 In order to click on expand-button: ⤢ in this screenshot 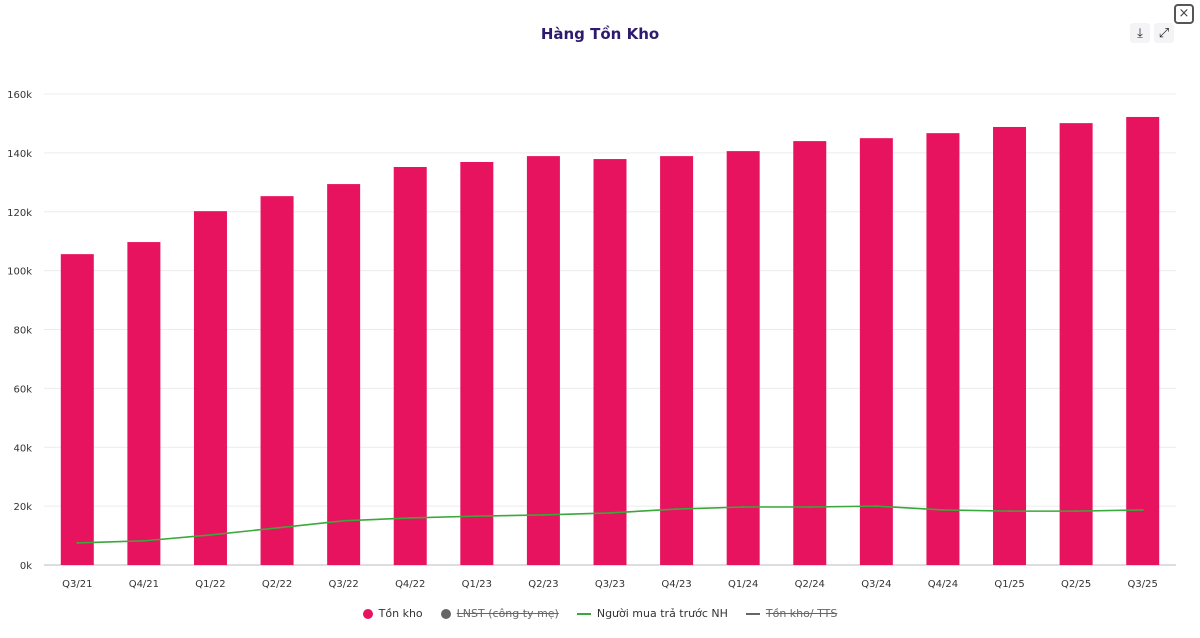, I will do `click(1164, 33)`.